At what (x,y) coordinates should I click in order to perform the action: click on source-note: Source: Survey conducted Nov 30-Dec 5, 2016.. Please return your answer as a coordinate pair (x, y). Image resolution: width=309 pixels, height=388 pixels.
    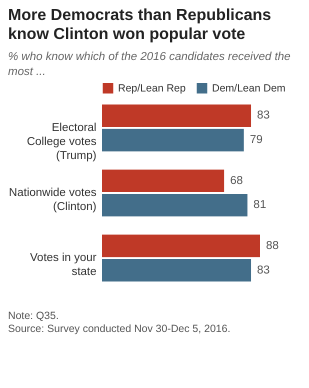
    Looking at the image, I should click on (120, 329).